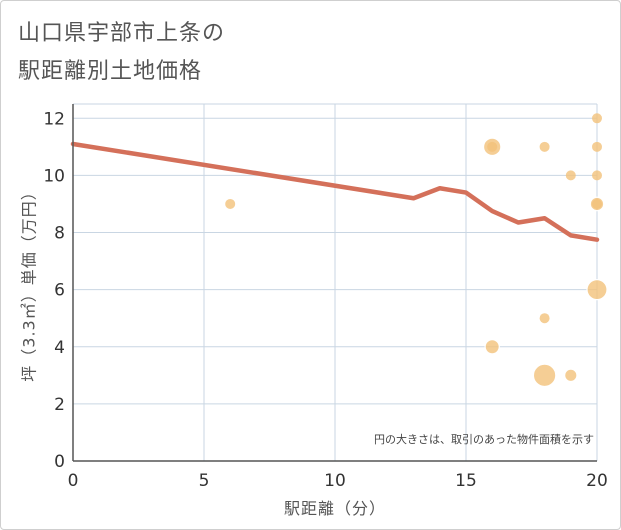 The width and height of the screenshot is (621, 530). Describe the element at coordinates (204, 481) in the screenshot. I see `x-tick-label: 5` at that location.